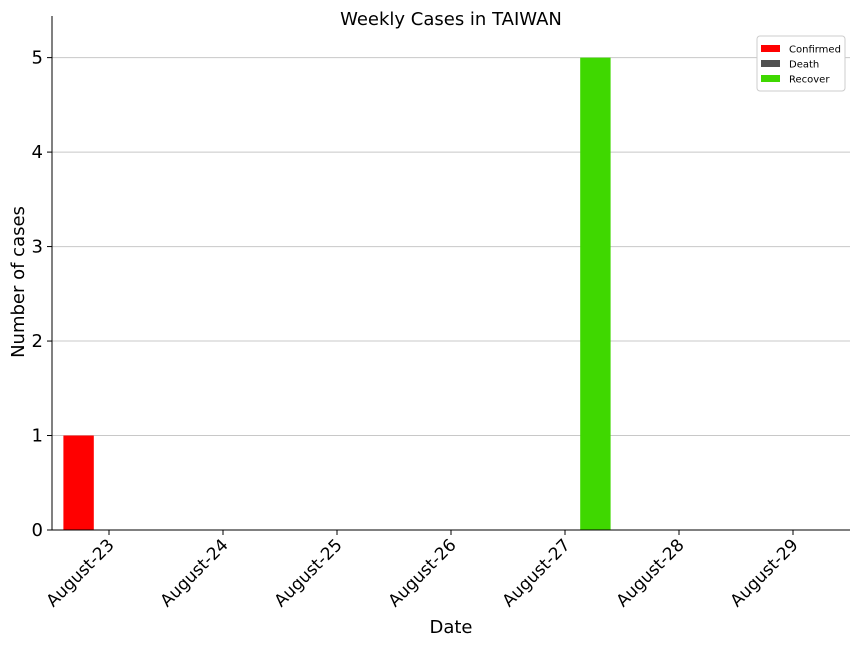 Image resolution: width=864 pixels, height=648 pixels. Describe the element at coordinates (450, 627) in the screenshot. I see `x-axis-label: Date` at that location.